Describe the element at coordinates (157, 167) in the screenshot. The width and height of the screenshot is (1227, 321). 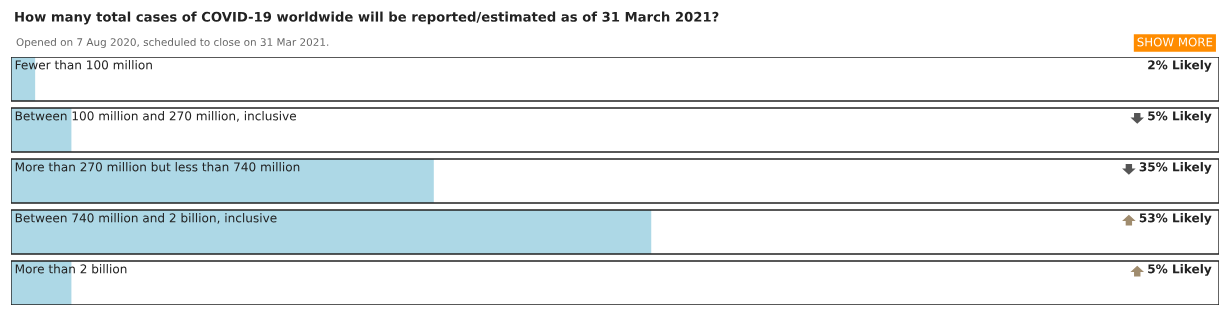
I see `y-tick-label: More than 270 million but less than 740 million` at that location.